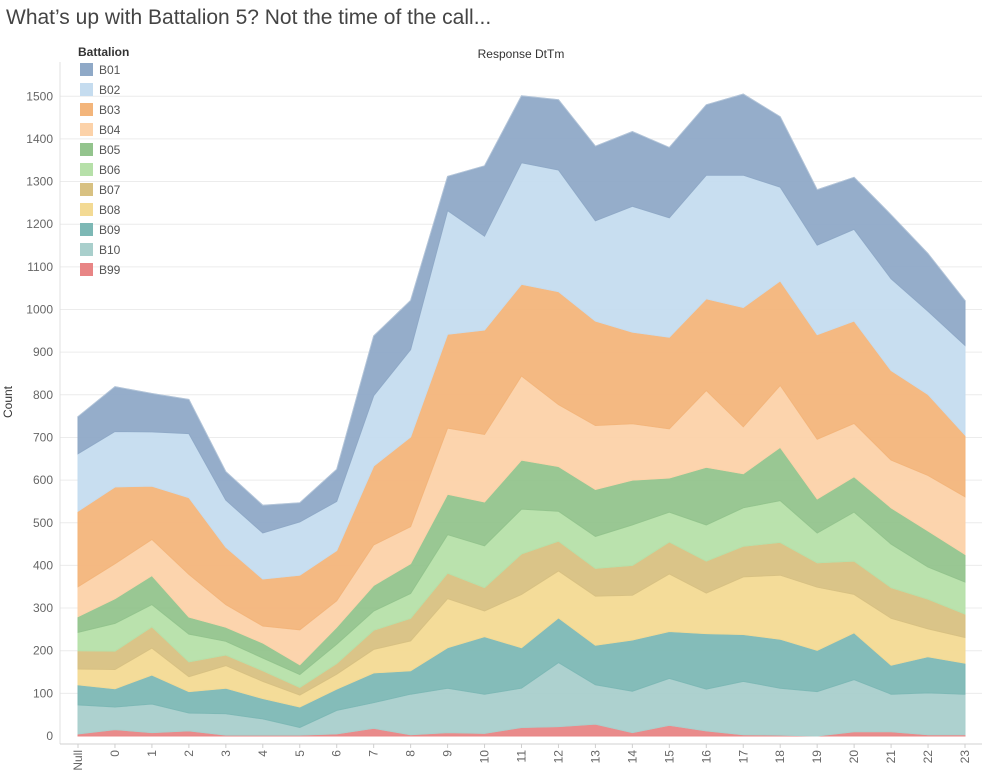  Describe the element at coordinates (558, 757) in the screenshot. I see `x-tick-label: 12` at that location.